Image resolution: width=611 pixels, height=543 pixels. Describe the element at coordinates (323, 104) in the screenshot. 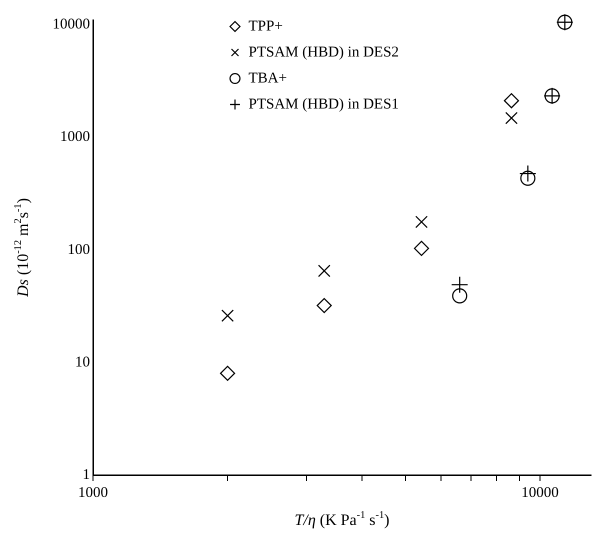

I see `legend-label: PTSAM (HBD) in DES1` at that location.